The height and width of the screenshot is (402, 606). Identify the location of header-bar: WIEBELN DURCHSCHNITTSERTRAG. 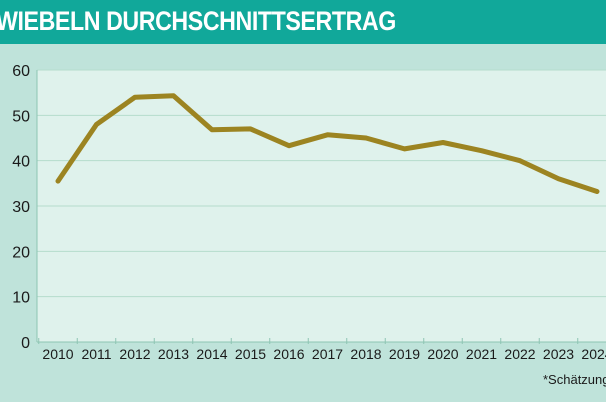
(303, 22).